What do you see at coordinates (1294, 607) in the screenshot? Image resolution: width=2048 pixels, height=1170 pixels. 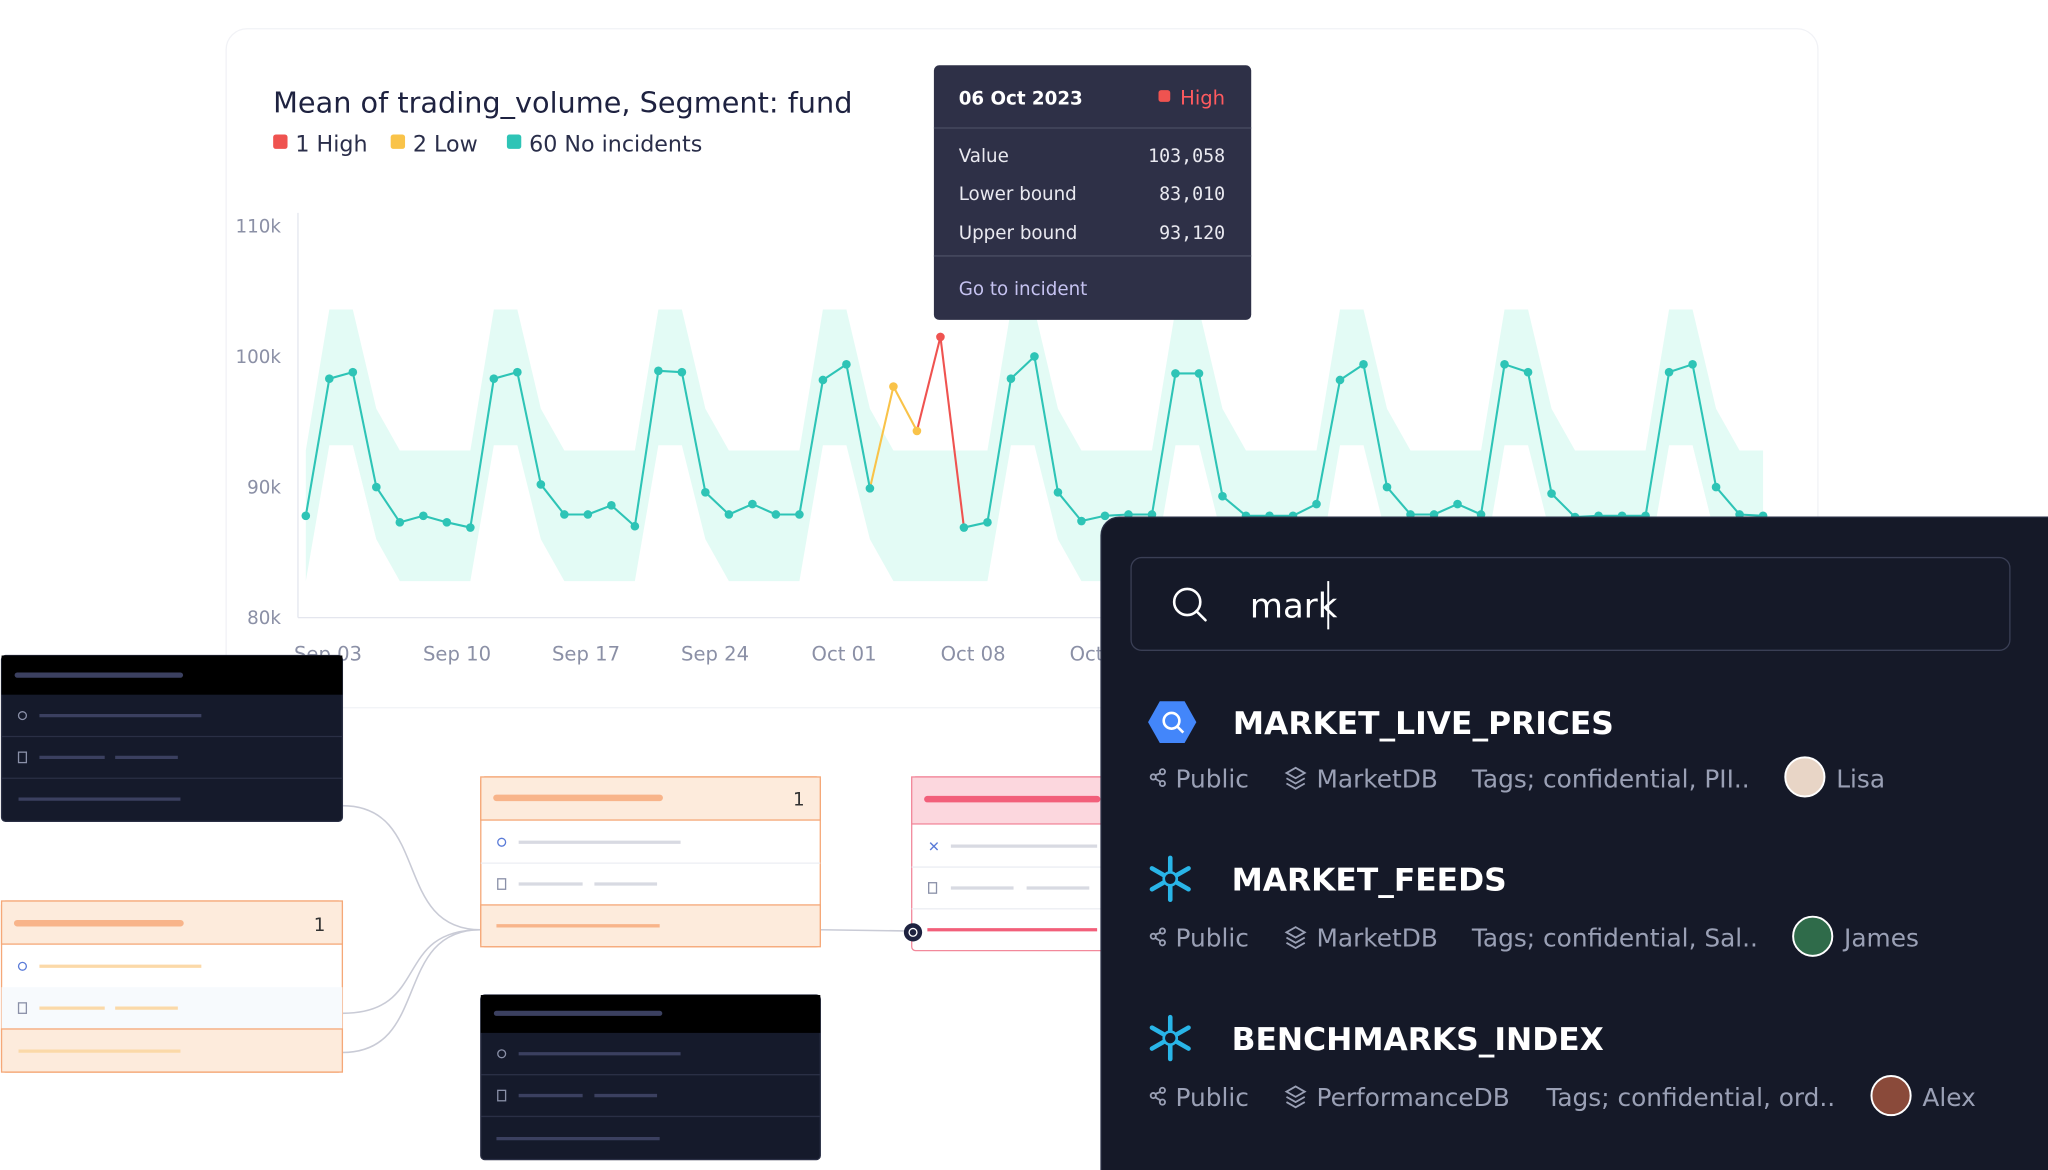 I see `search-query: mark` at bounding box center [1294, 607].